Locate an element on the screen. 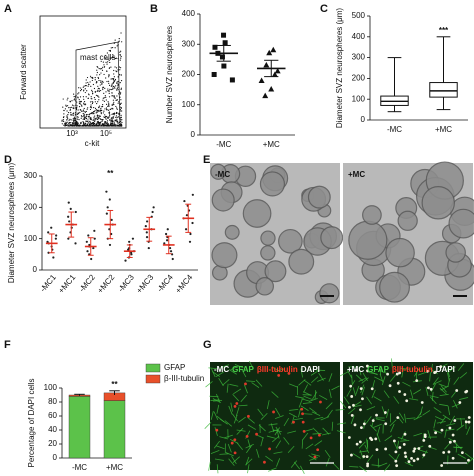 The width and height of the screenshot is (474, 476). legend-swatch is located at coordinates (153, 379).